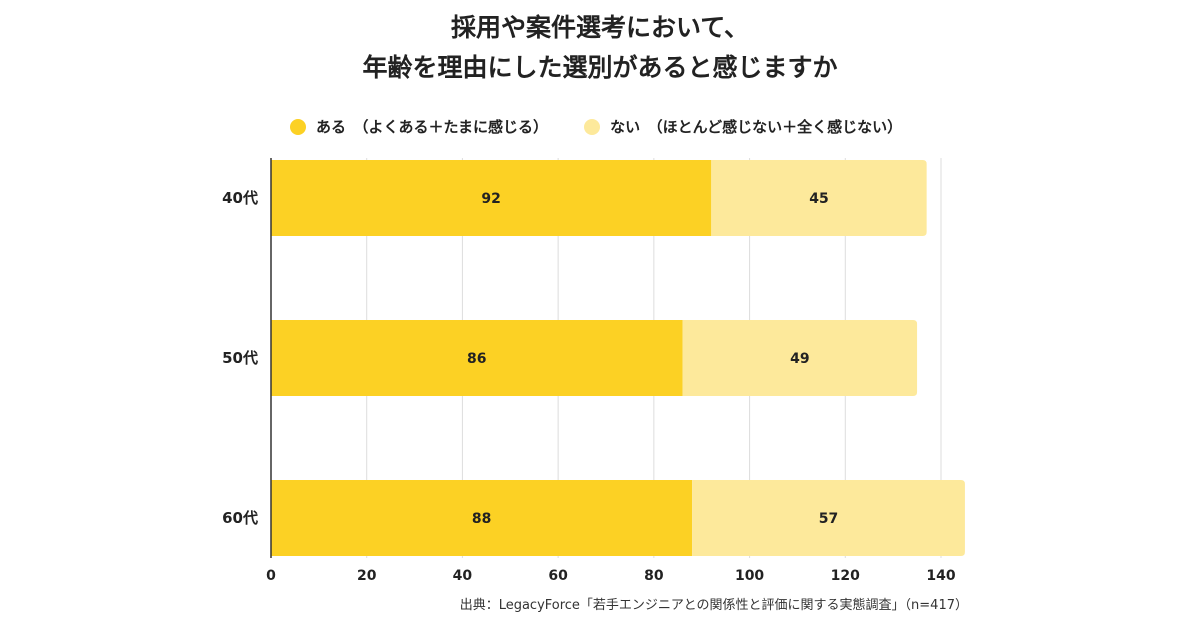  Describe the element at coordinates (592, 126) in the screenshot. I see `legend-swatch-nai` at that location.